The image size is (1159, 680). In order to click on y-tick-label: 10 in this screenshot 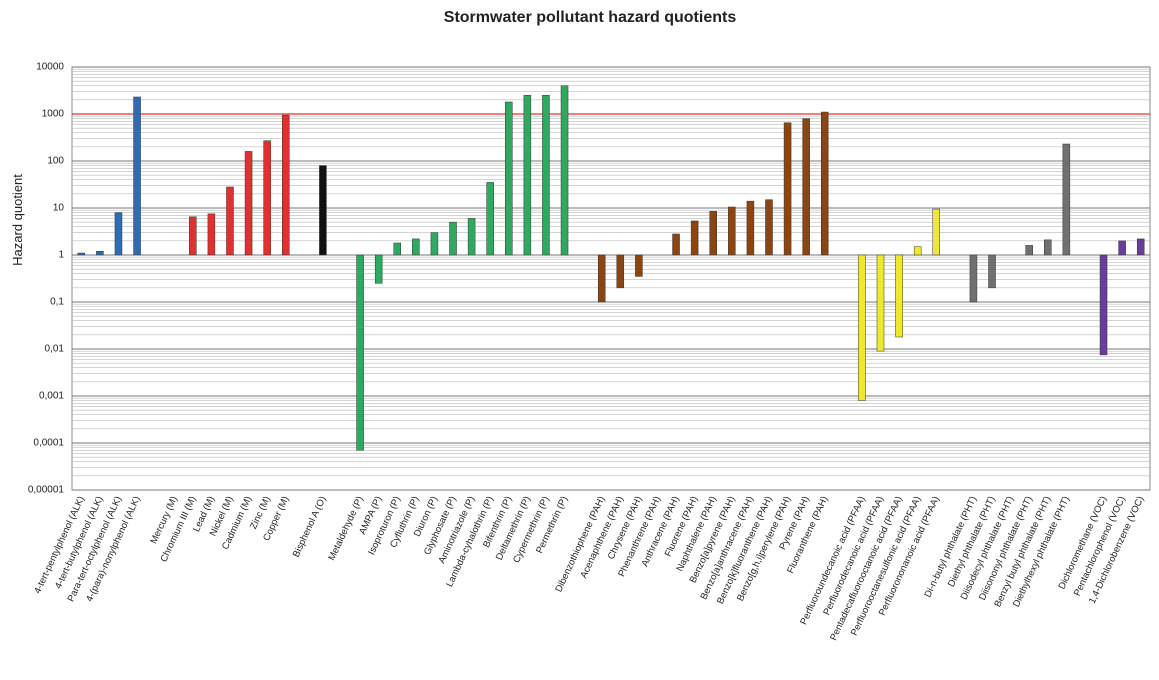, I will do `click(59, 208)`.